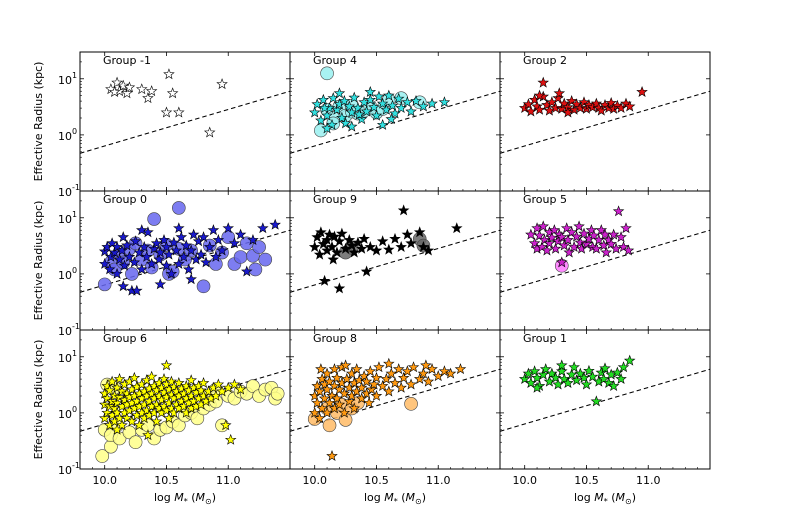 The width and height of the screenshot is (789, 526). Describe the element at coordinates (228, 480) in the screenshot. I see `x-tick-label: 11.0` at that location.